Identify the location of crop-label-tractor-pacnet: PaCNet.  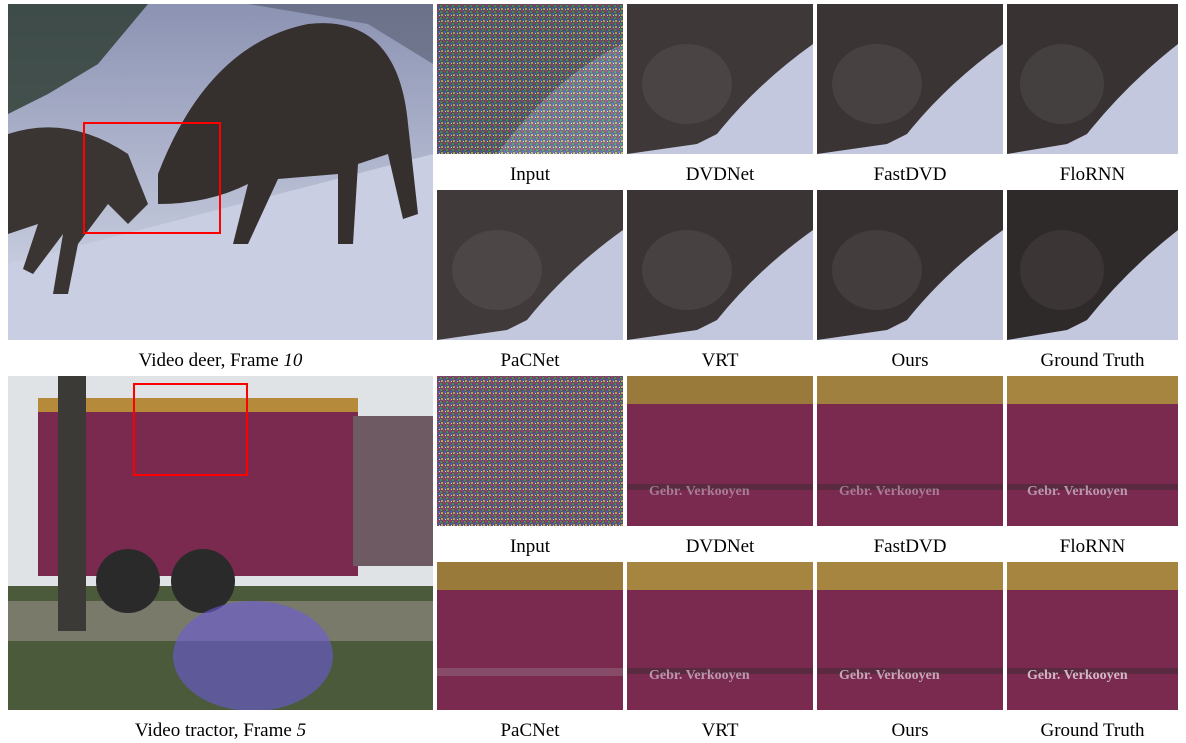
(530, 730).